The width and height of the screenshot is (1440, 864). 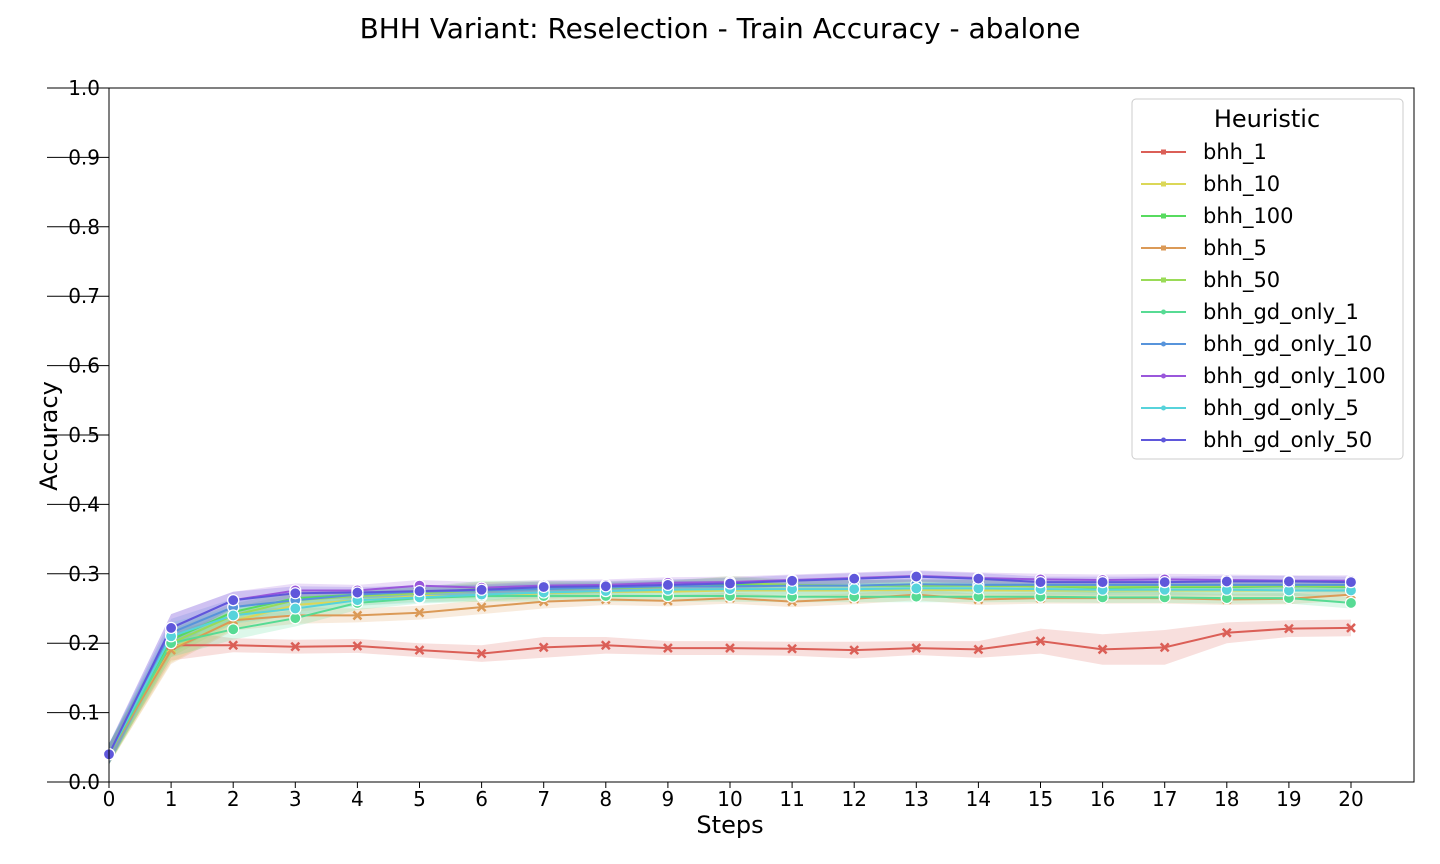 I want to click on legend-item-bhh_10: bhh_10, so click(x=1210, y=184).